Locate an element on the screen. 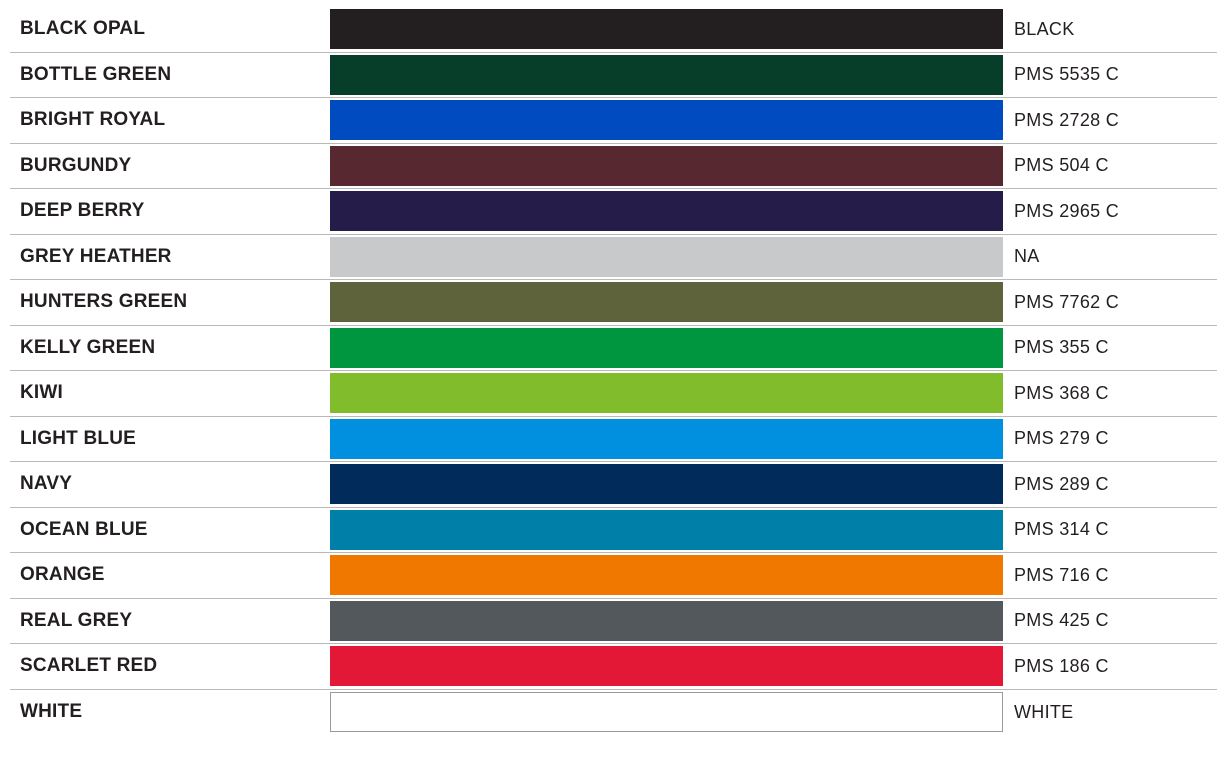 This screenshot has width=1217, height=762. color-row: BOTTLE GREEN PMS 5535 C is located at coordinates (613, 75).